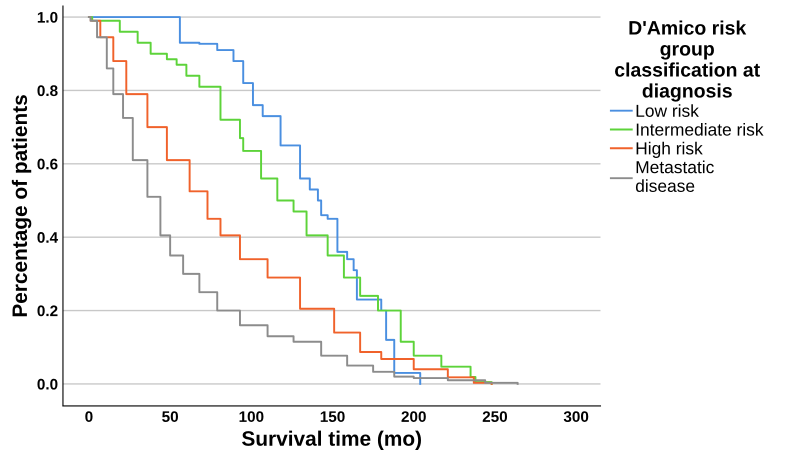 This screenshot has height=465, width=787. Describe the element at coordinates (576, 416) in the screenshot. I see `x-tick-label: 300` at that location.